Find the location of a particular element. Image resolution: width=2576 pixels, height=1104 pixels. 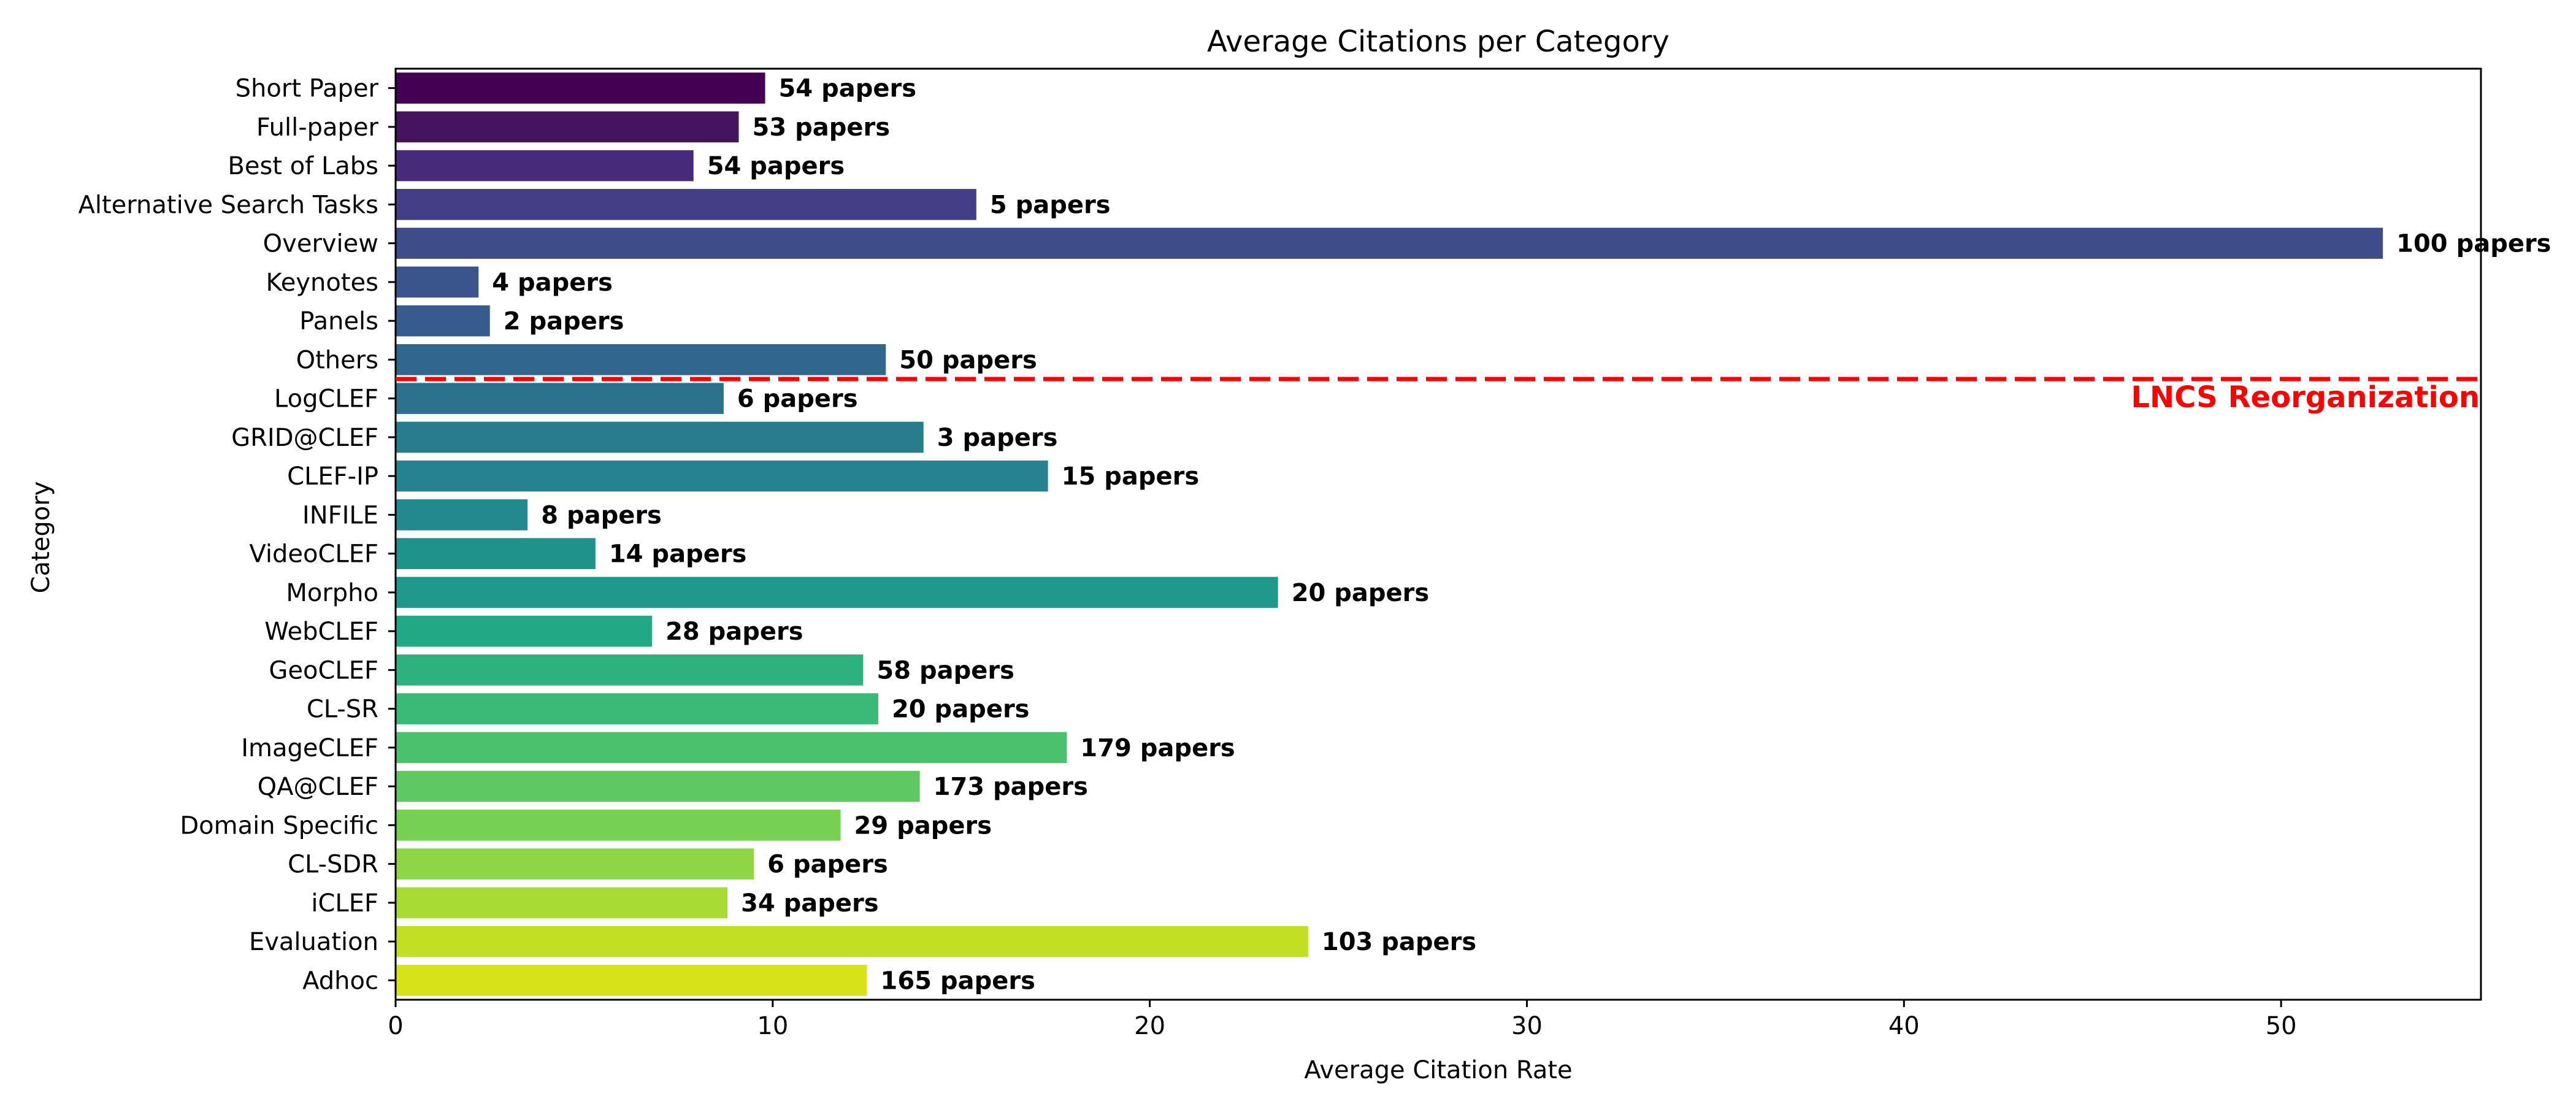

y-tick-label: GRID@CLEF is located at coordinates (304, 438).